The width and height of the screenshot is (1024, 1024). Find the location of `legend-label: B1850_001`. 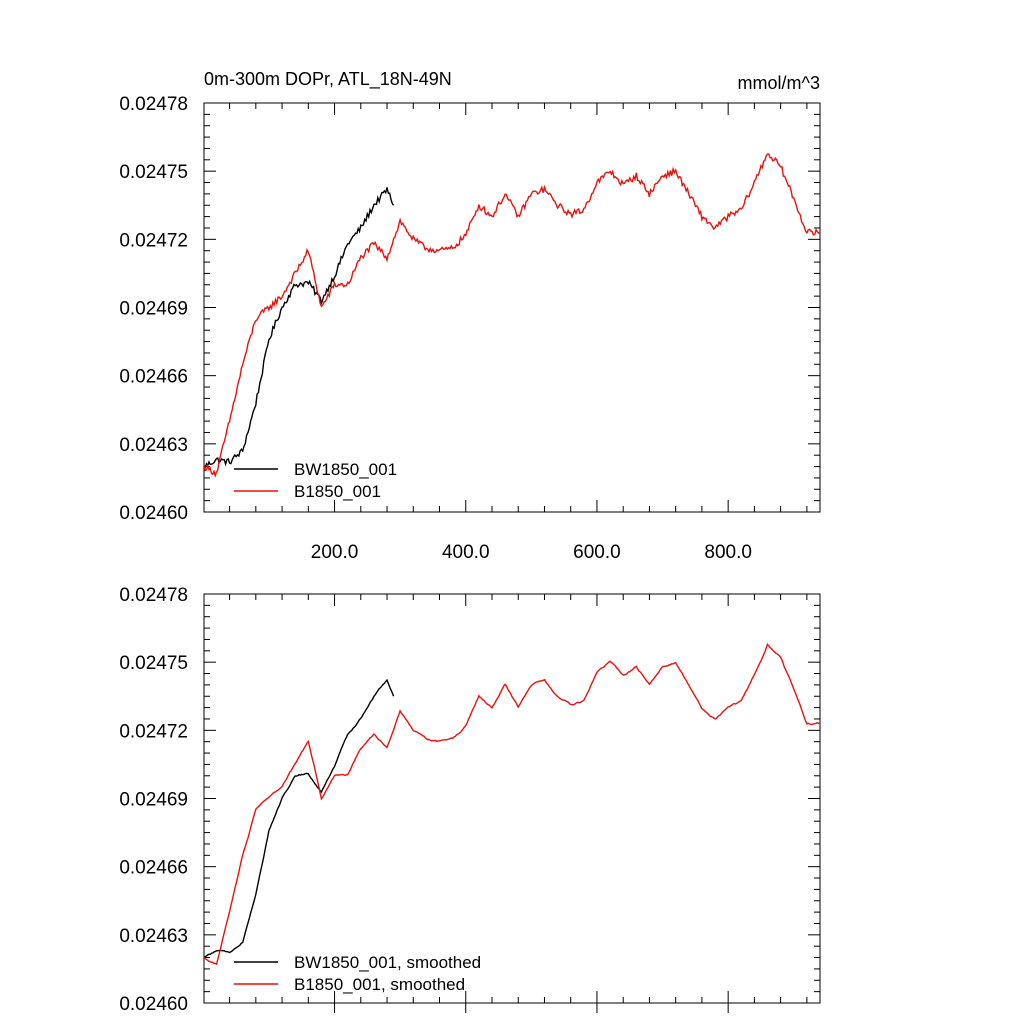

legend-label: B1850_001 is located at coordinates (337, 491).